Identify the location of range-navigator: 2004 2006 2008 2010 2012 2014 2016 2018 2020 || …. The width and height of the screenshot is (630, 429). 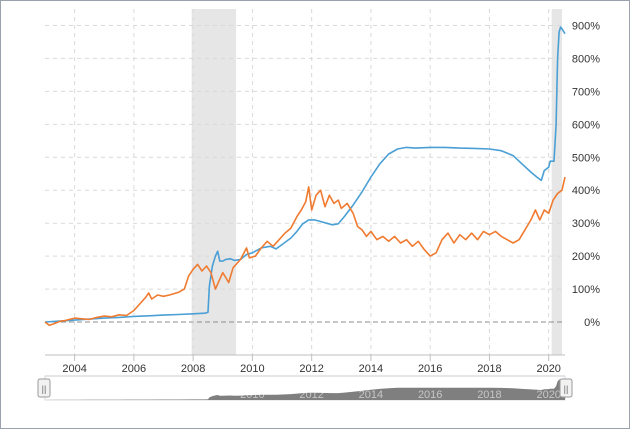
(305, 388).